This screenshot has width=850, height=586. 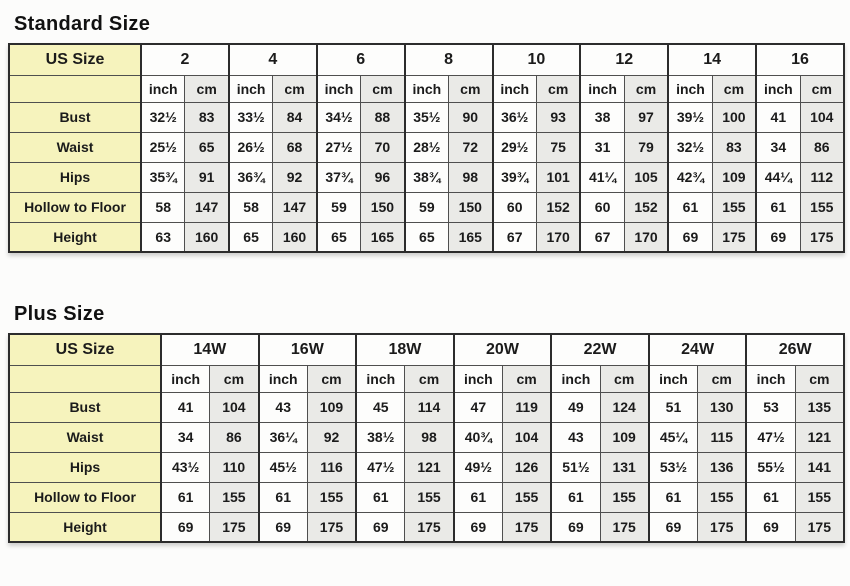 What do you see at coordinates (338, 177) in the screenshot?
I see `value-cell-inch: 37¾` at bounding box center [338, 177].